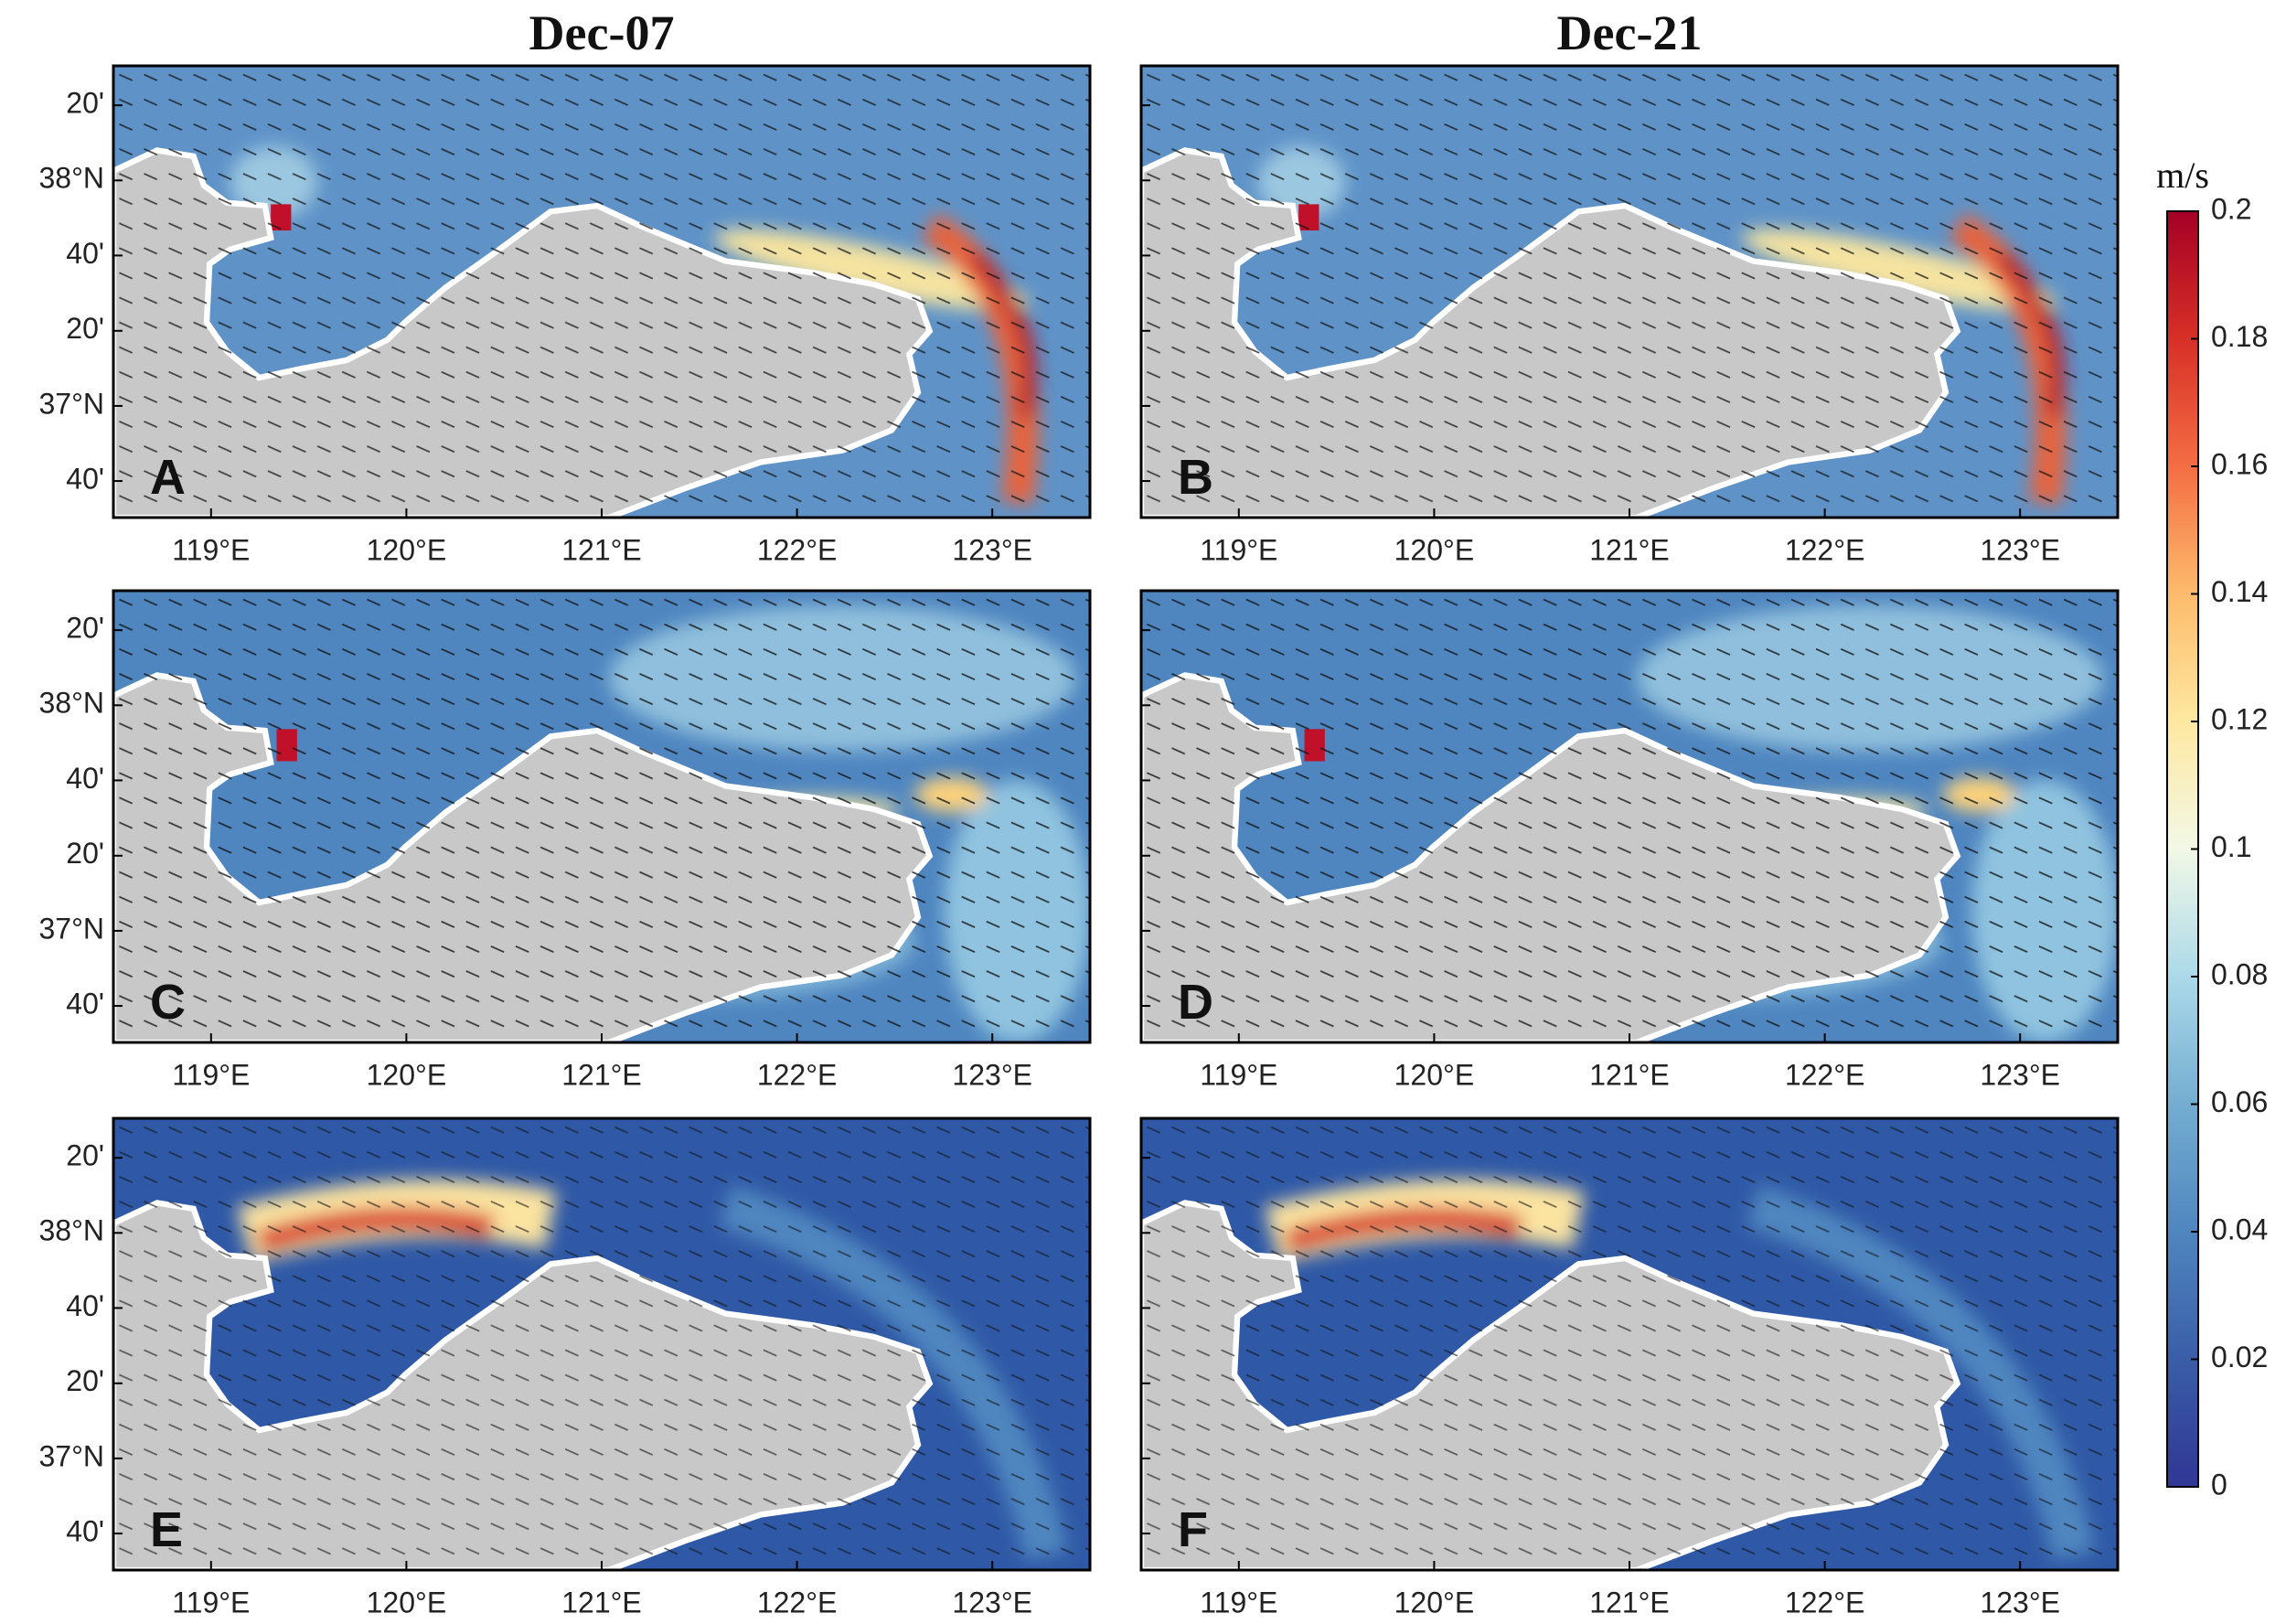  Describe the element at coordinates (2231, 846) in the screenshot. I see `colorbar-tick-label: 0.1` at that location.